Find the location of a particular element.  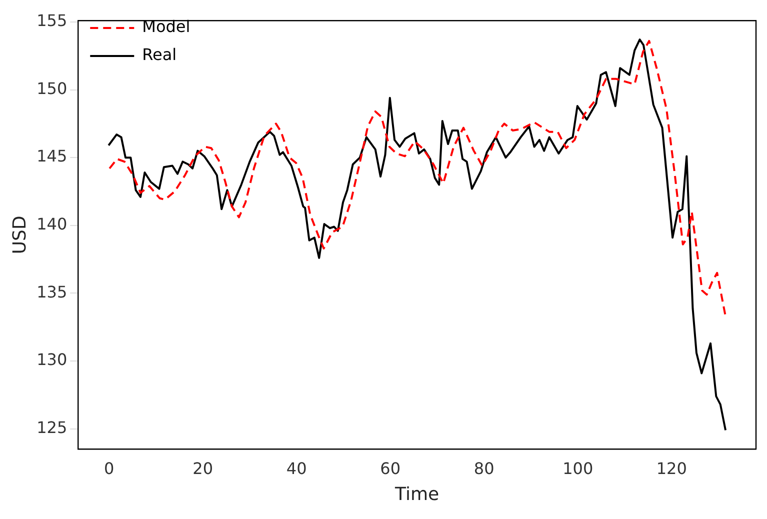

y-tick-label: 125 is located at coordinates (52, 428).